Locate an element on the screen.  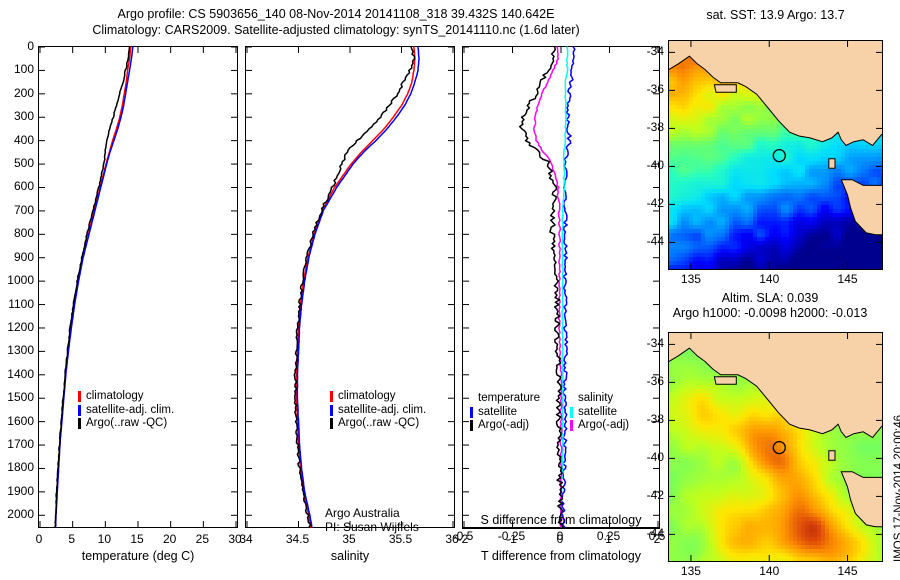
y-tick-label: 1000 is located at coordinates (20, 280).